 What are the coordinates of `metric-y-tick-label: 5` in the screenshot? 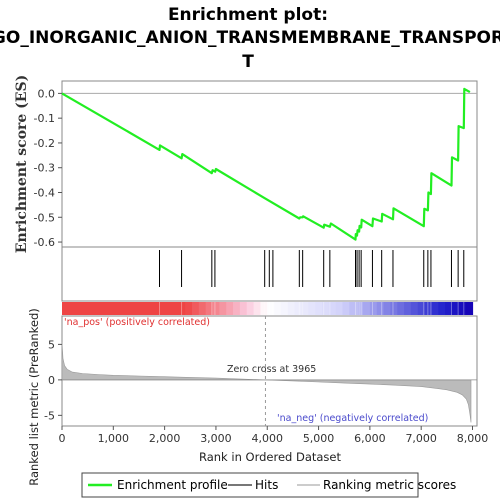 It's located at (51, 344).